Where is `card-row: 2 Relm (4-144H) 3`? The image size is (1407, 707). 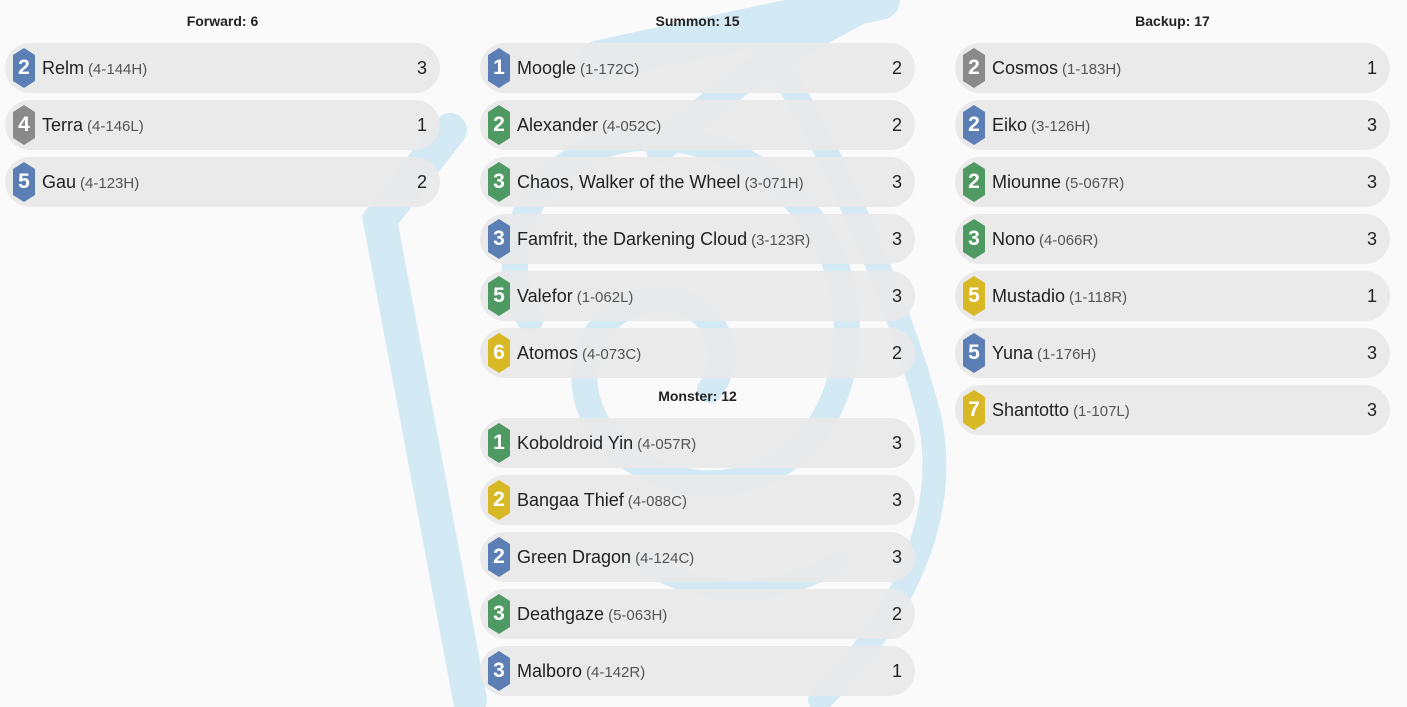
card-row: 2 Relm (4-144H) 3 is located at coordinates (222, 68).